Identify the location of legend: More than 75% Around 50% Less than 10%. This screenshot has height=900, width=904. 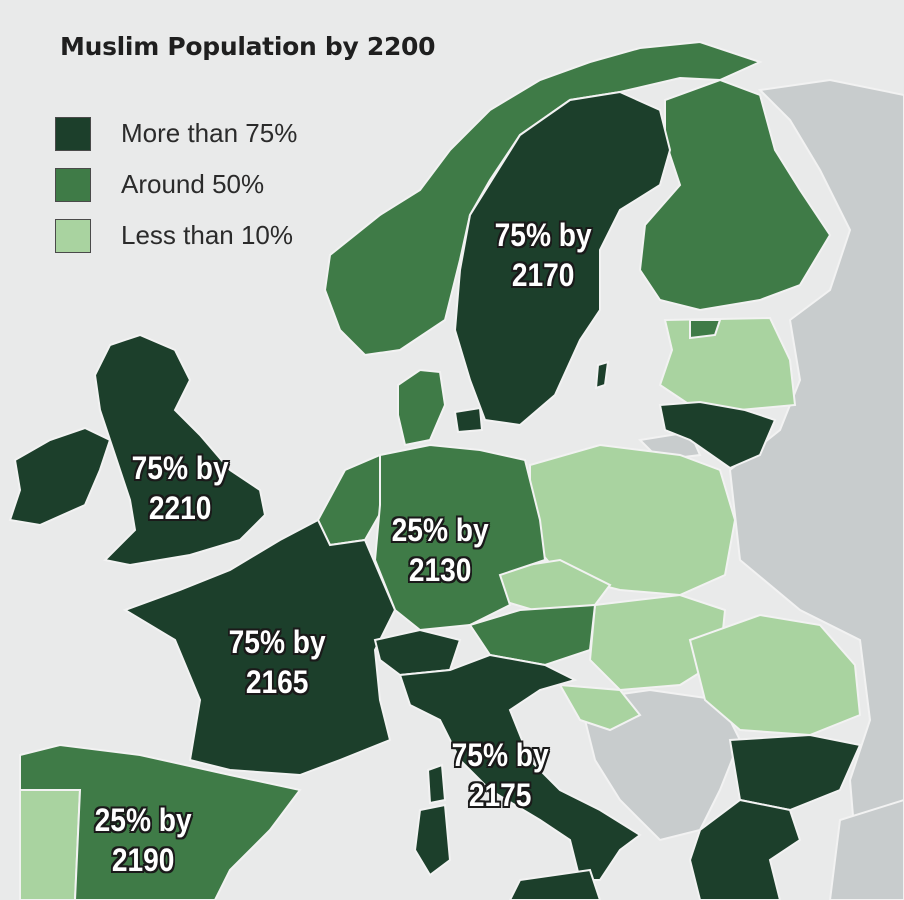
(176, 184).